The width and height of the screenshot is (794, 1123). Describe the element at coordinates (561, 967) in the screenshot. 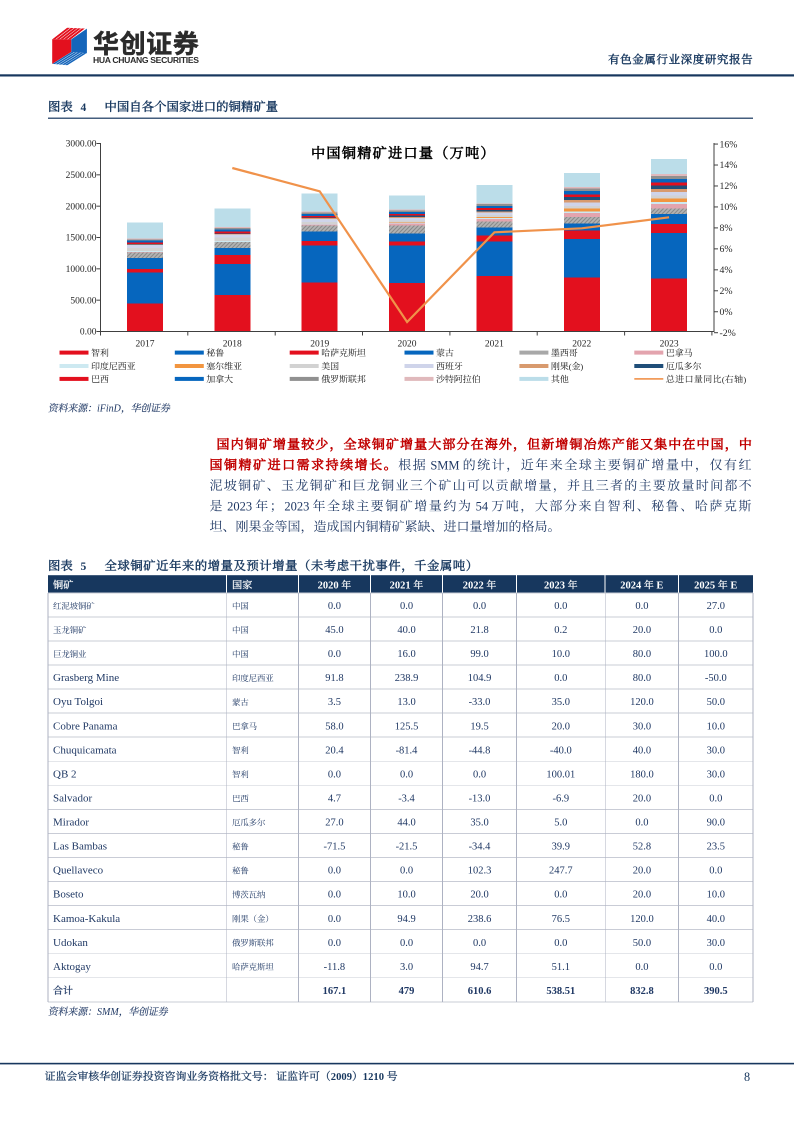

I see `svg-text: 51.1` at that location.